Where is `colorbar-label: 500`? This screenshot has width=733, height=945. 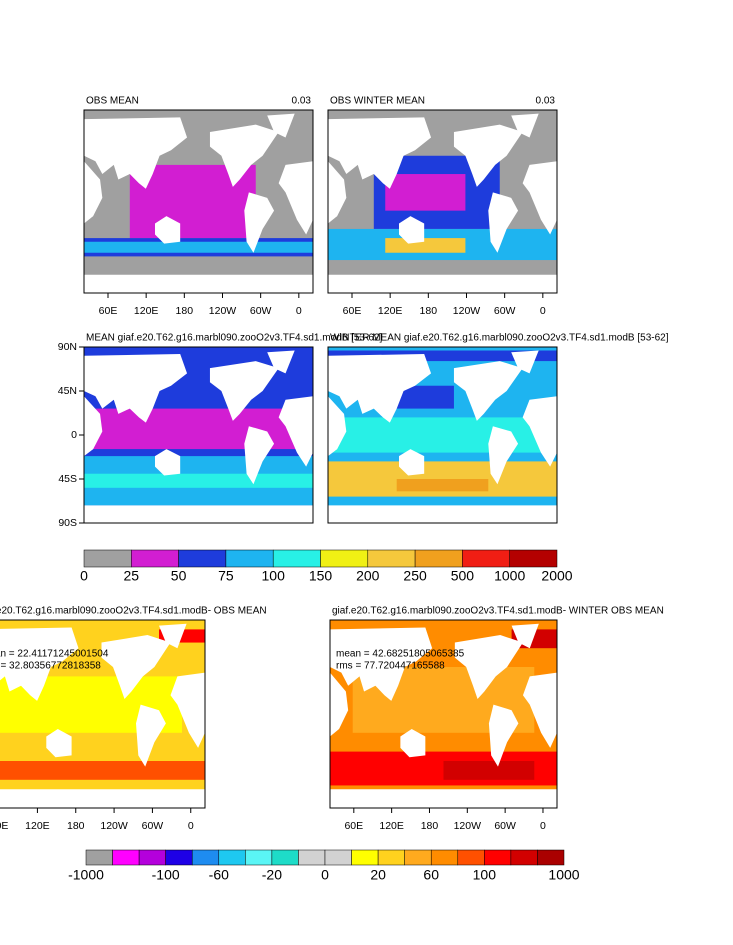 colorbar-label: 500 is located at coordinates (463, 576).